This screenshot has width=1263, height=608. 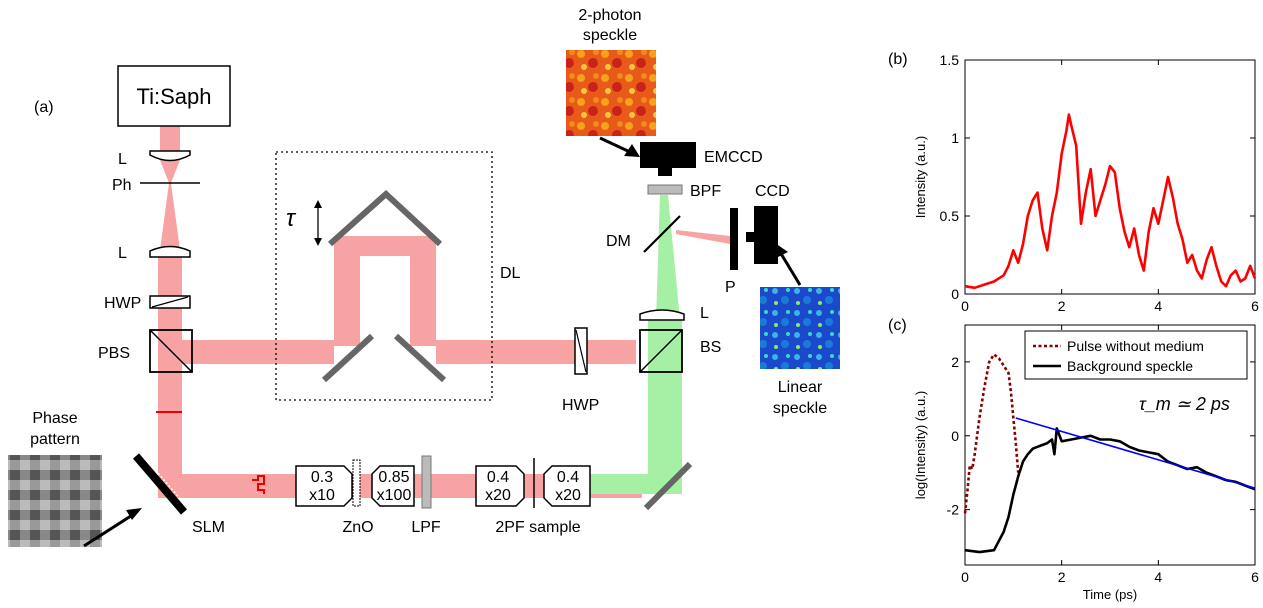 I want to click on y-tick-label: 1.5, so click(x=950, y=60).